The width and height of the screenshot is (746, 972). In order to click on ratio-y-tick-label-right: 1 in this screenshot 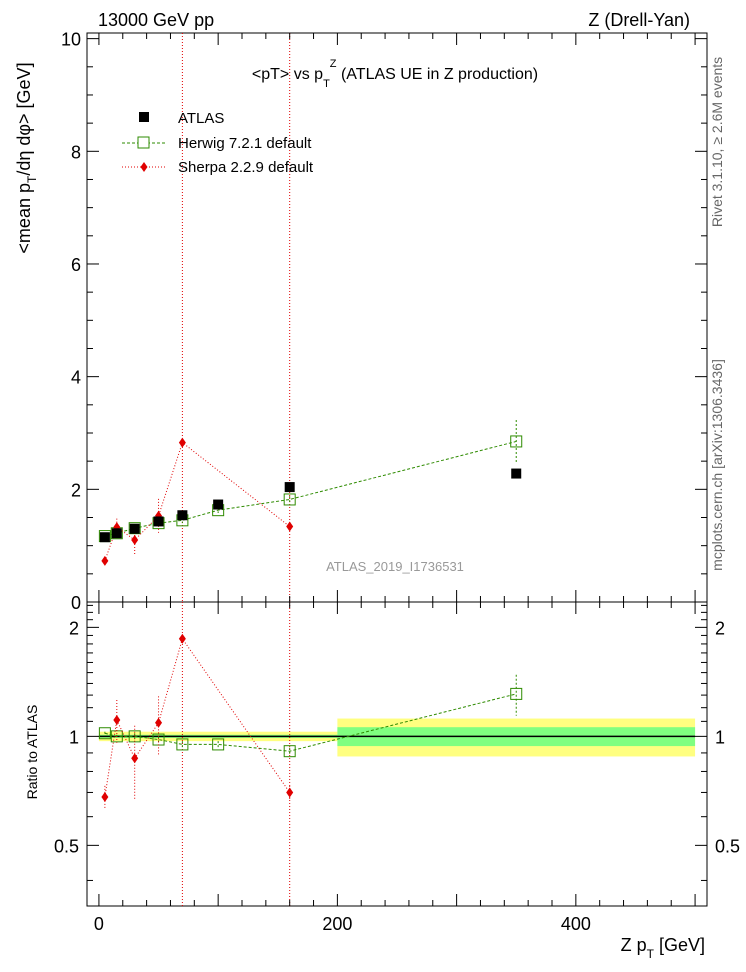, I will do `click(720, 737)`.